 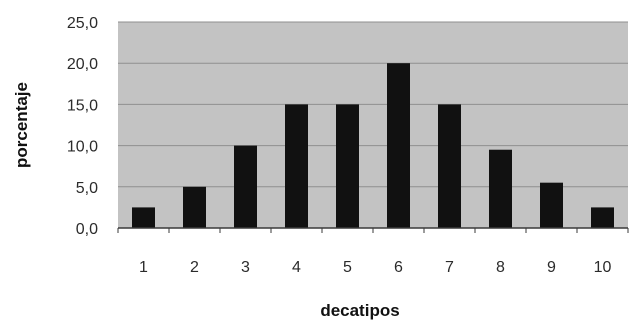 What do you see at coordinates (87, 229) in the screenshot?
I see `y-tick-label: 0,0` at bounding box center [87, 229].